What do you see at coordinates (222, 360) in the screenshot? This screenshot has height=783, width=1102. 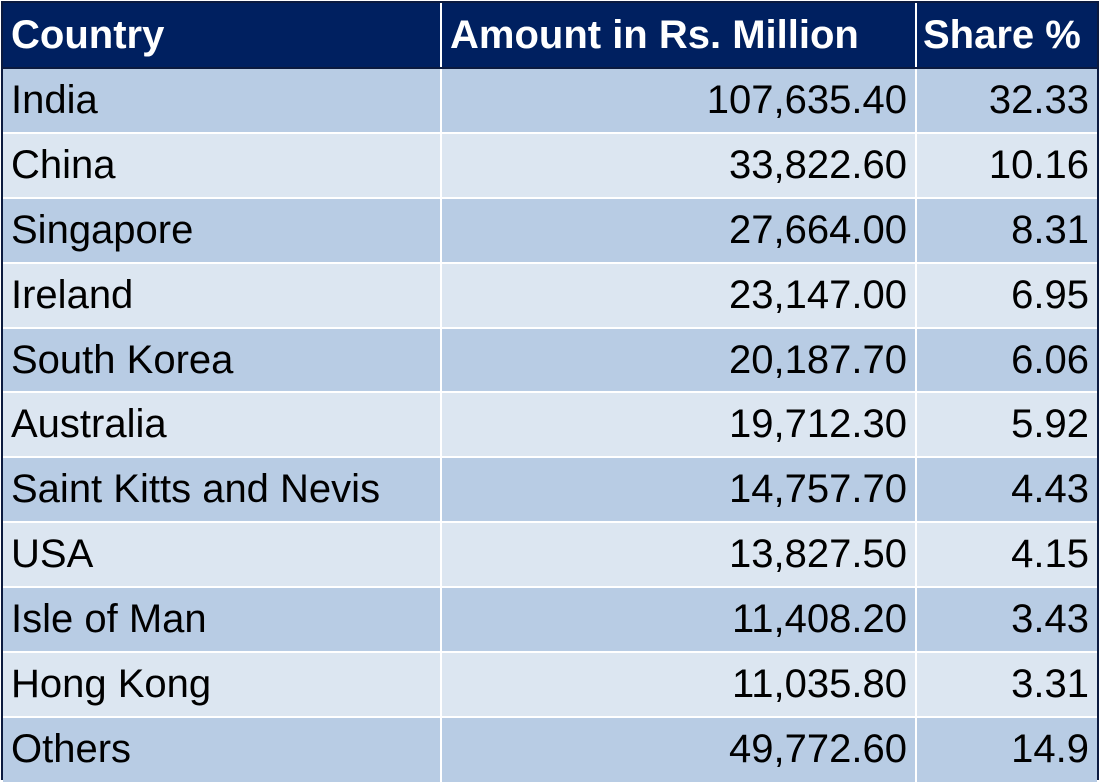 I see `country-cell: South Korea` at bounding box center [222, 360].